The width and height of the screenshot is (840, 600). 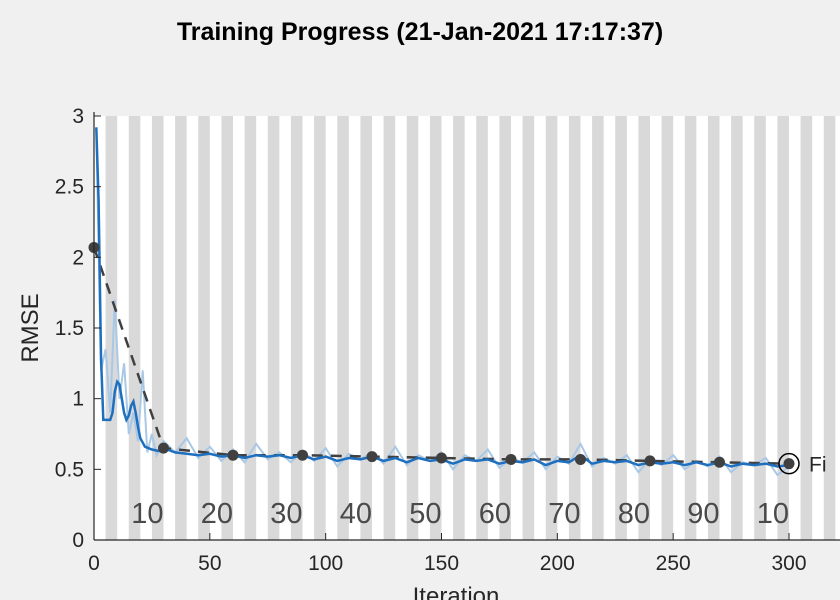 What do you see at coordinates (69, 469) in the screenshot?
I see `y-tick-label: 0.5` at bounding box center [69, 469].